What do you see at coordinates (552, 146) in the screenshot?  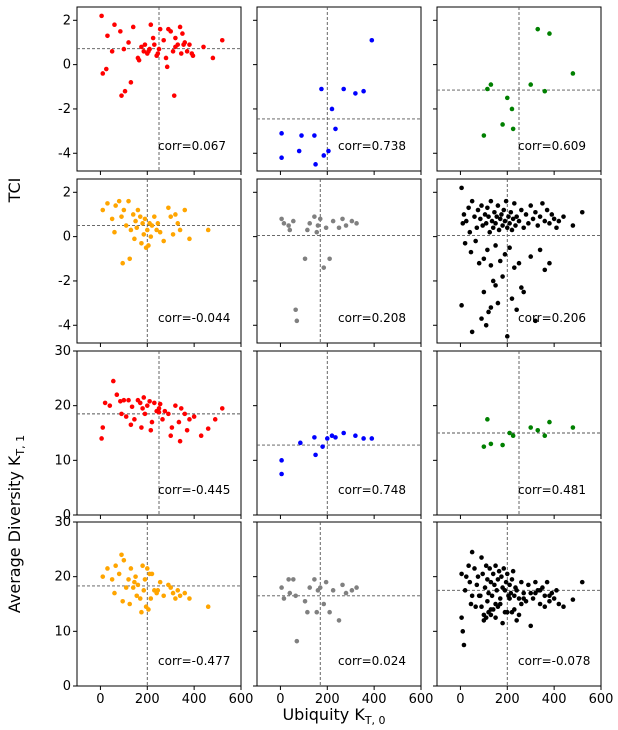 I see `correlation-annotation: corr=0.609` at bounding box center [552, 146].